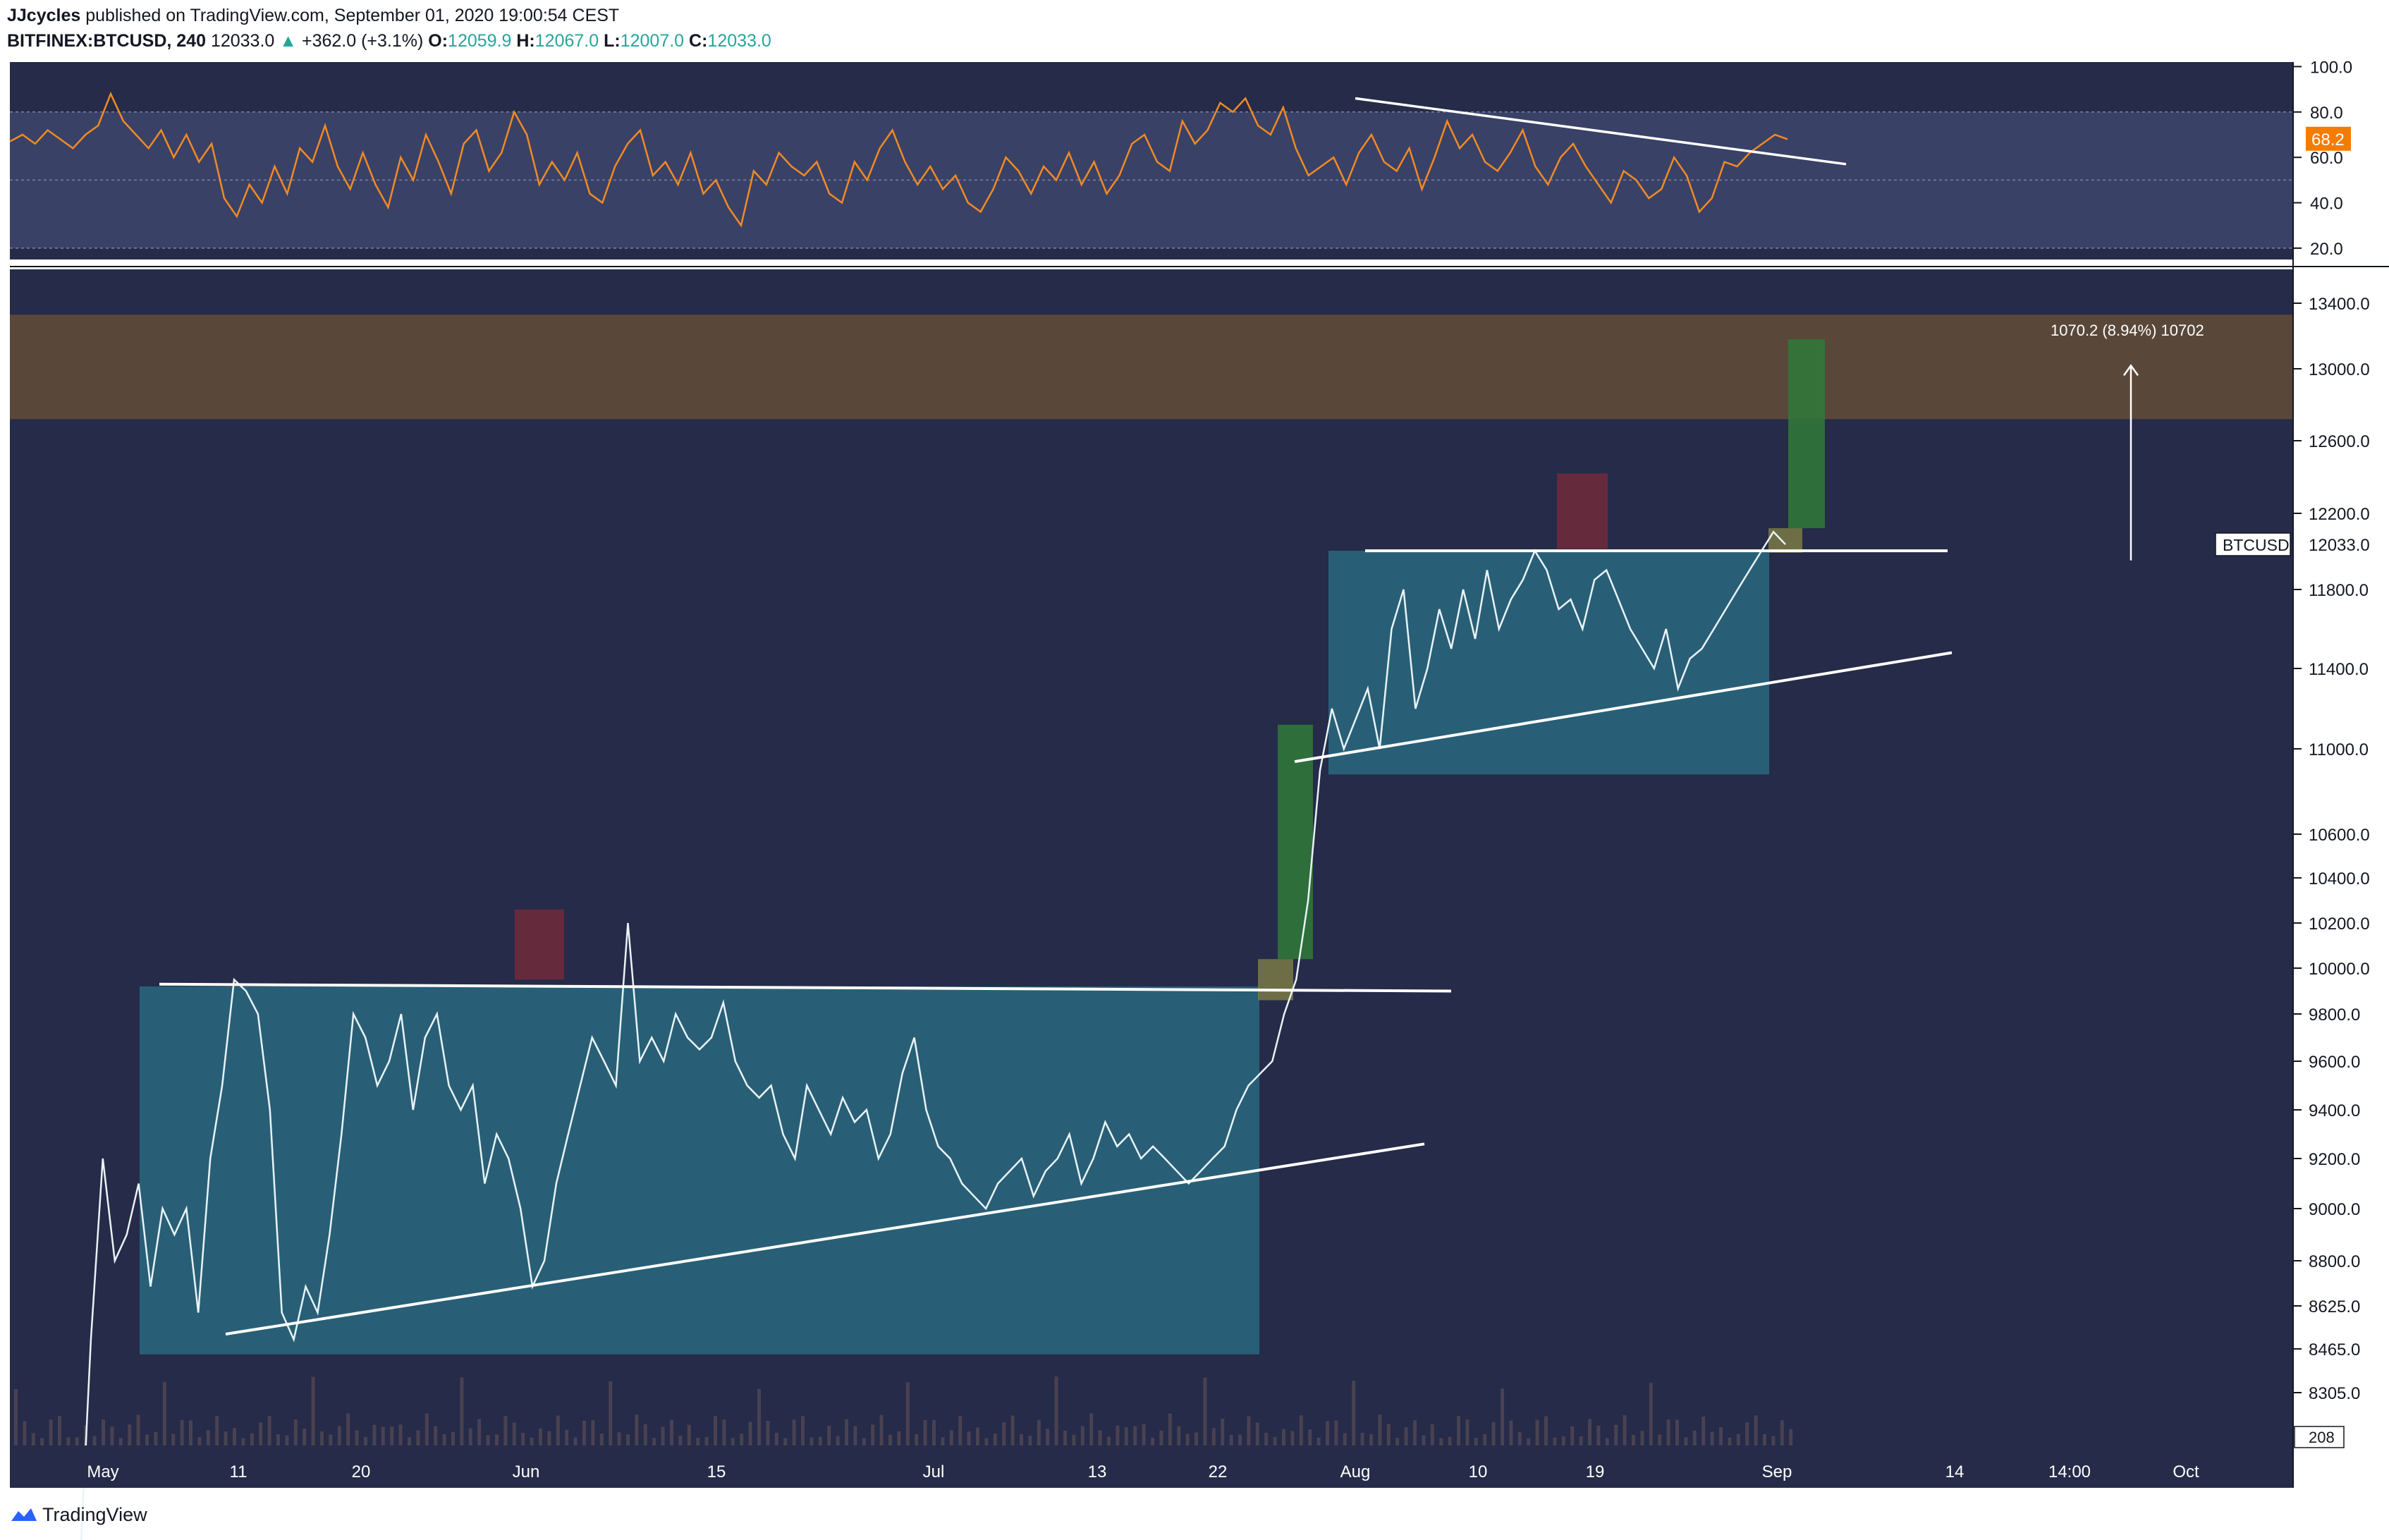  What do you see at coordinates (1601, 132) in the screenshot?
I see `rsi-trendline` at bounding box center [1601, 132].